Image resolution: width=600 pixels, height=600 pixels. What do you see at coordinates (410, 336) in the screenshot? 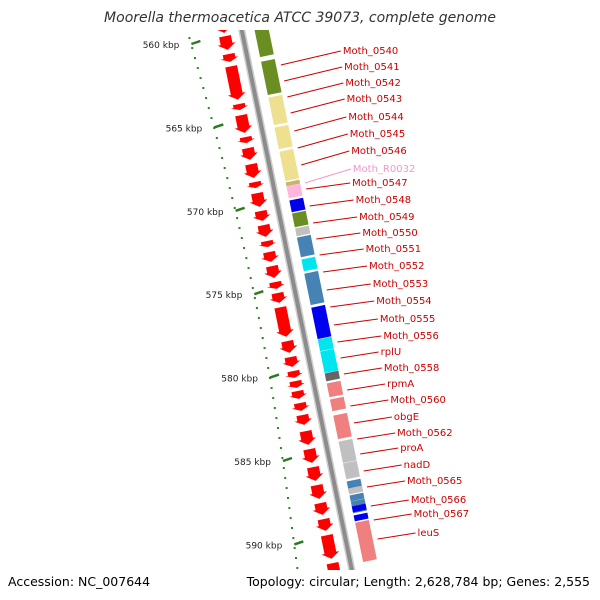
I see `gene-label-moth_0556: Moth_0556` at bounding box center [410, 336].